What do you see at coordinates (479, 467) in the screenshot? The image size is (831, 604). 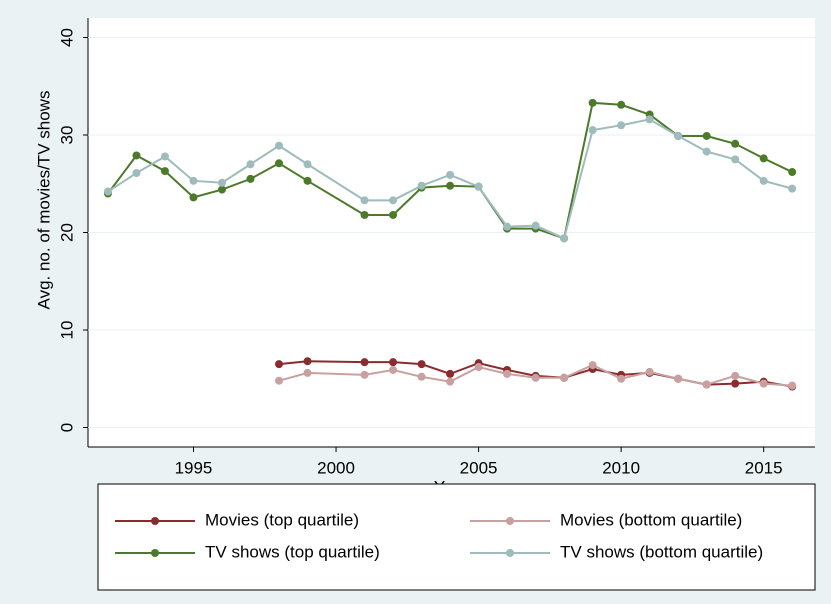 I see `x-tick-label: 2005` at bounding box center [479, 467].